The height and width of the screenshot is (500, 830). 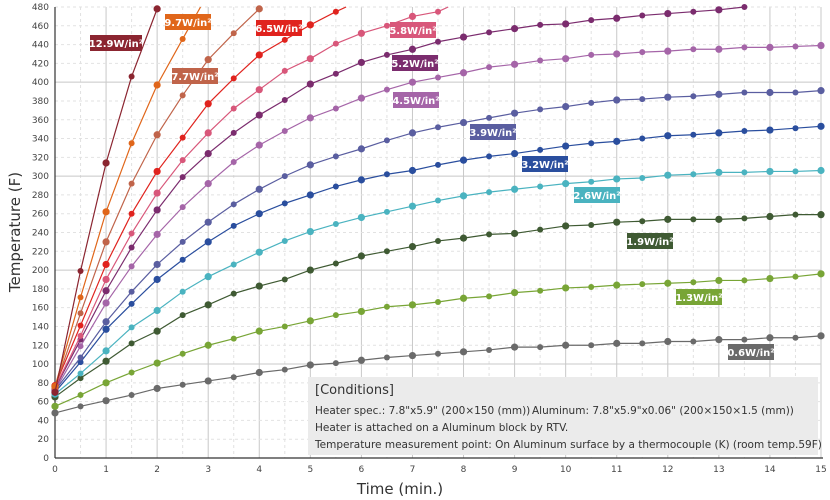 I want to click on y-tick-label: 100, so click(x=40, y=365).